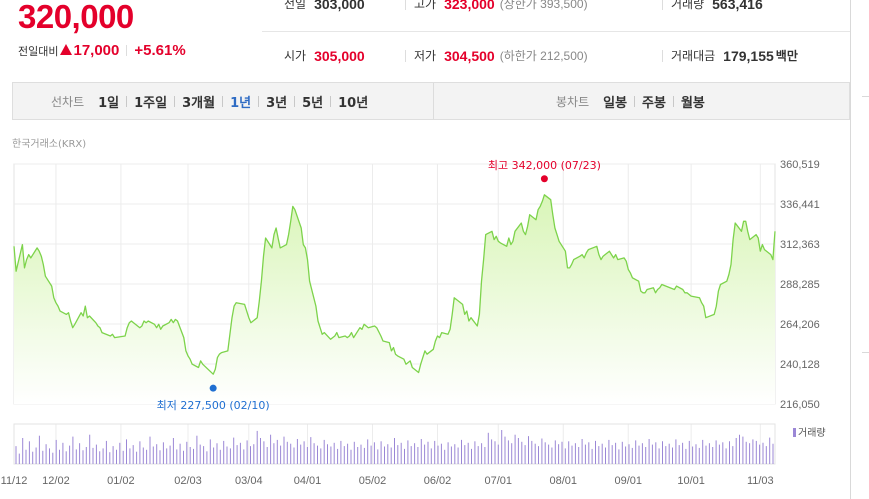 The image size is (869, 499). What do you see at coordinates (692, 103) in the screenshot?
I see `candle-monthly-button: 월봉` at bounding box center [692, 103].